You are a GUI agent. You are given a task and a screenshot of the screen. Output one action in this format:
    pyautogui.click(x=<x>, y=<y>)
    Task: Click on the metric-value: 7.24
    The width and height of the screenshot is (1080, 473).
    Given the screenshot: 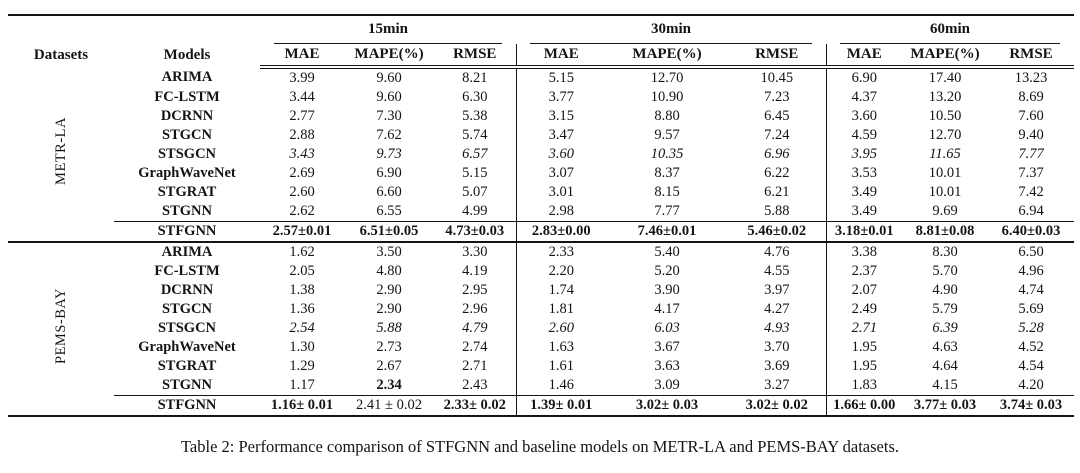 What is the action you would take?
    pyautogui.click(x=777, y=135)
    